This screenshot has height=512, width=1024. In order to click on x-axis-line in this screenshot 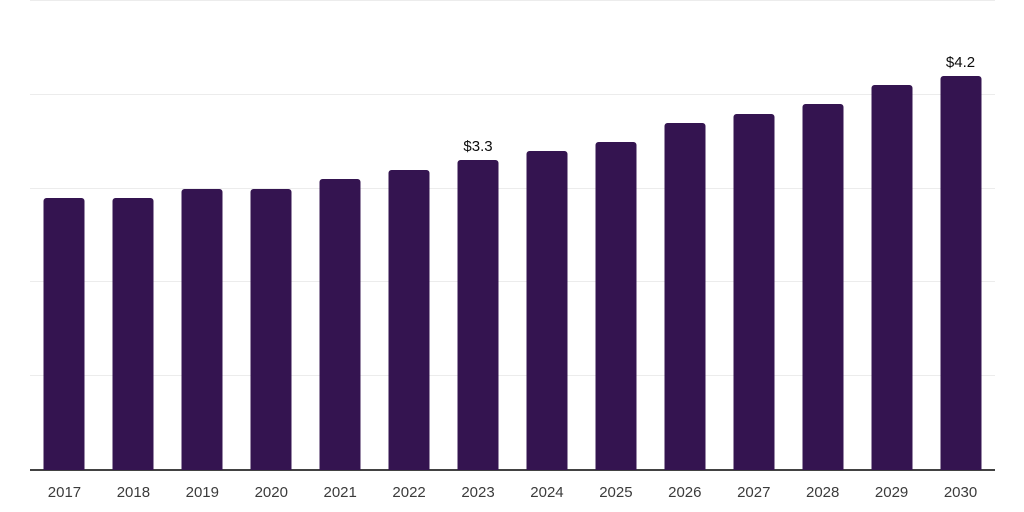, I will do `click(512, 470)`.